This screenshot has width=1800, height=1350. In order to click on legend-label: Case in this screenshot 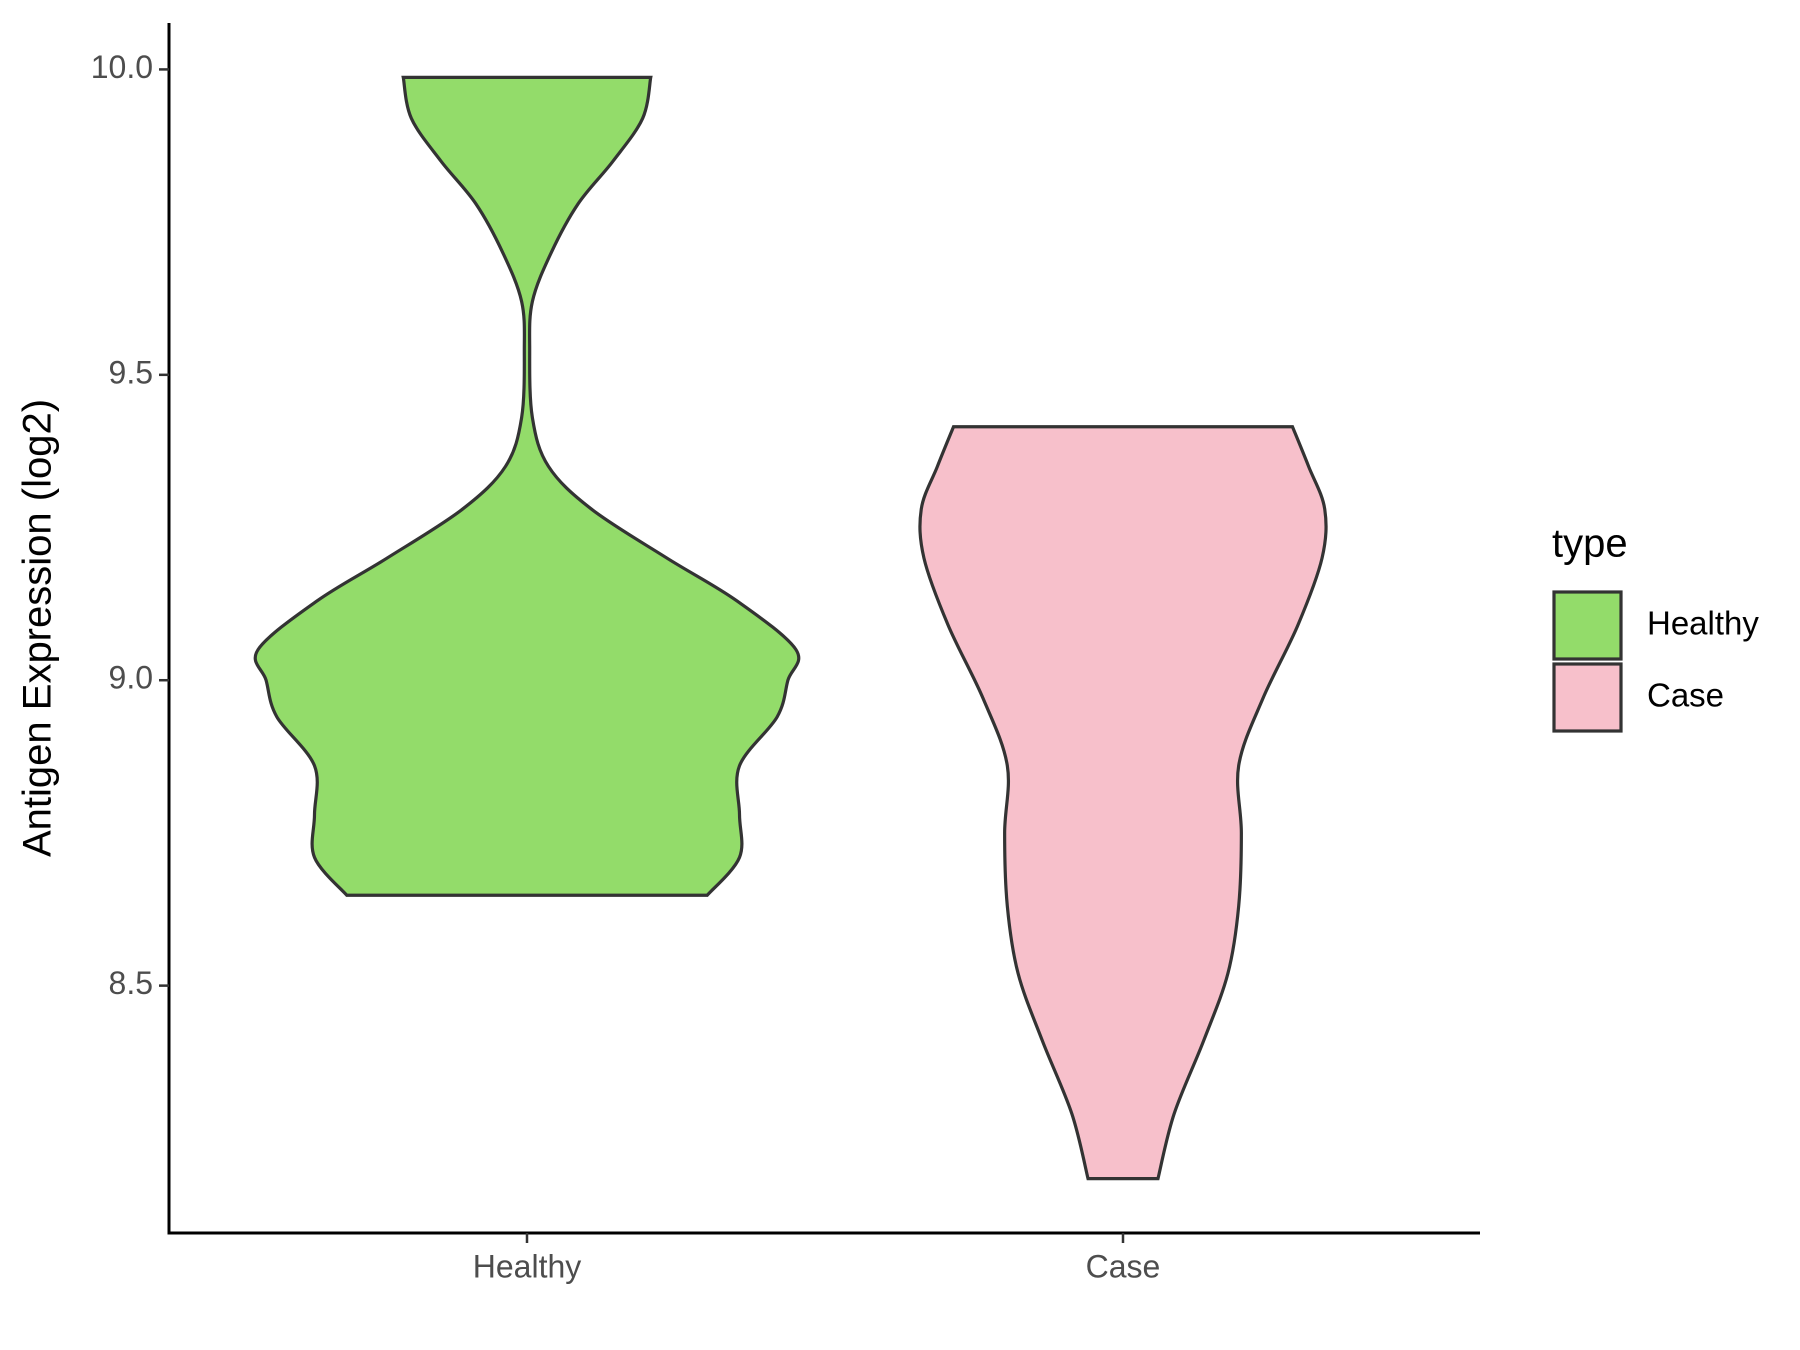, I will do `click(1685, 695)`.